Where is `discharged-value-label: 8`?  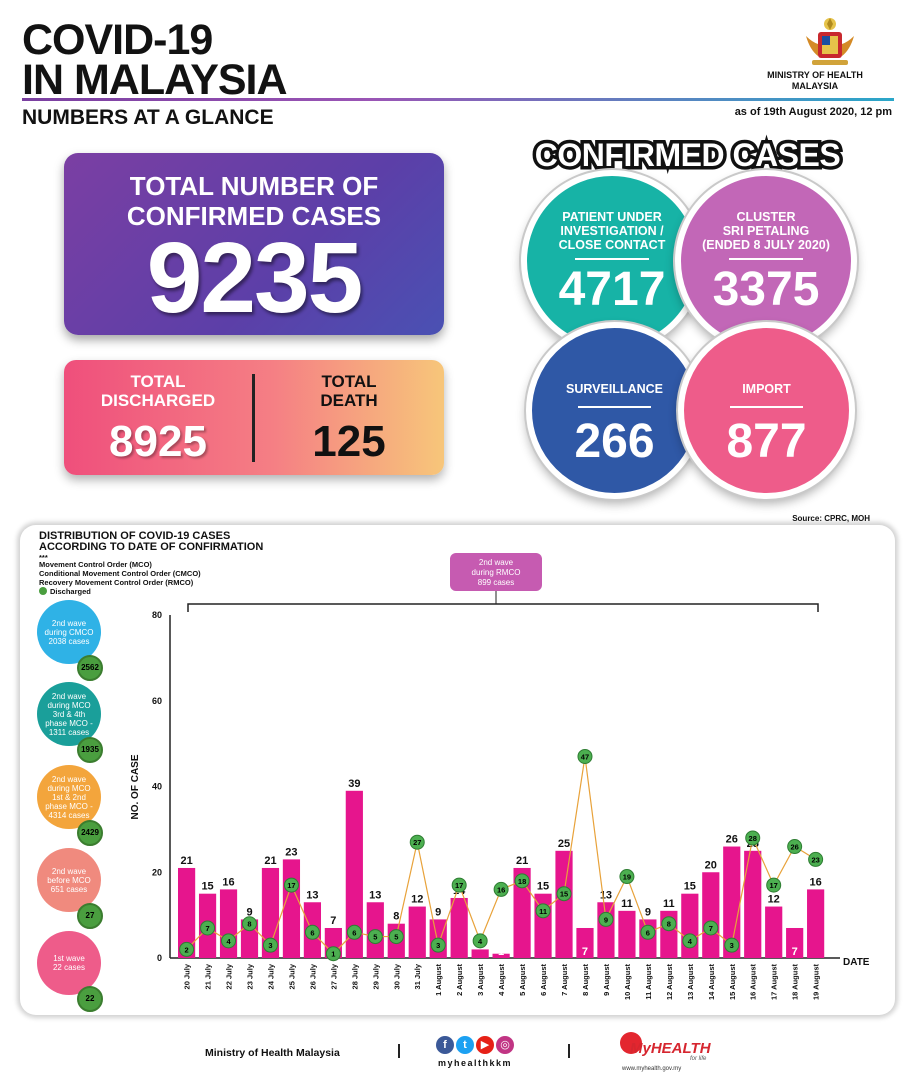
discharged-value-label: 8 is located at coordinates (249, 924).